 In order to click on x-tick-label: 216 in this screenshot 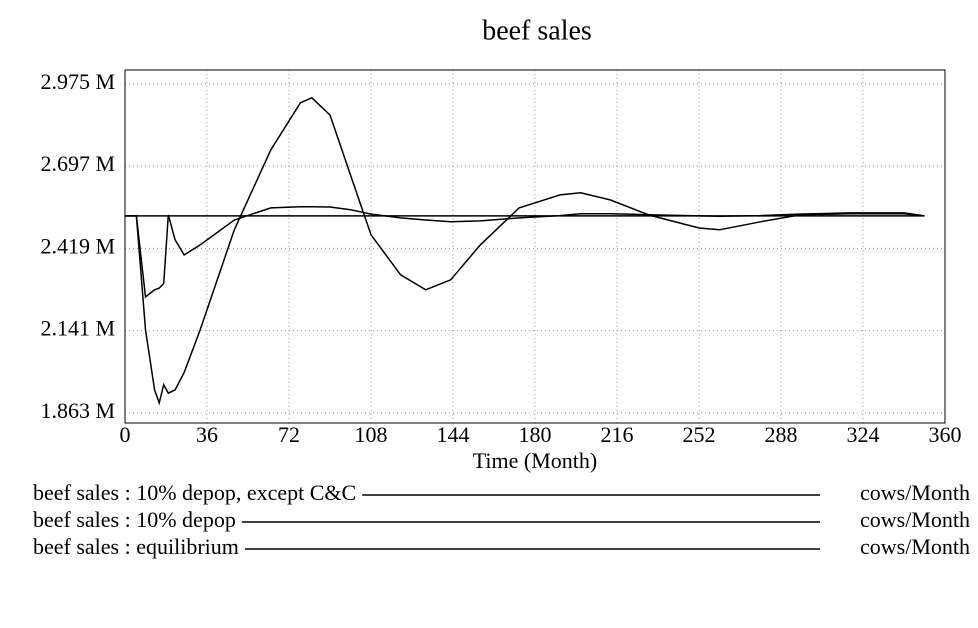, I will do `click(617, 434)`.